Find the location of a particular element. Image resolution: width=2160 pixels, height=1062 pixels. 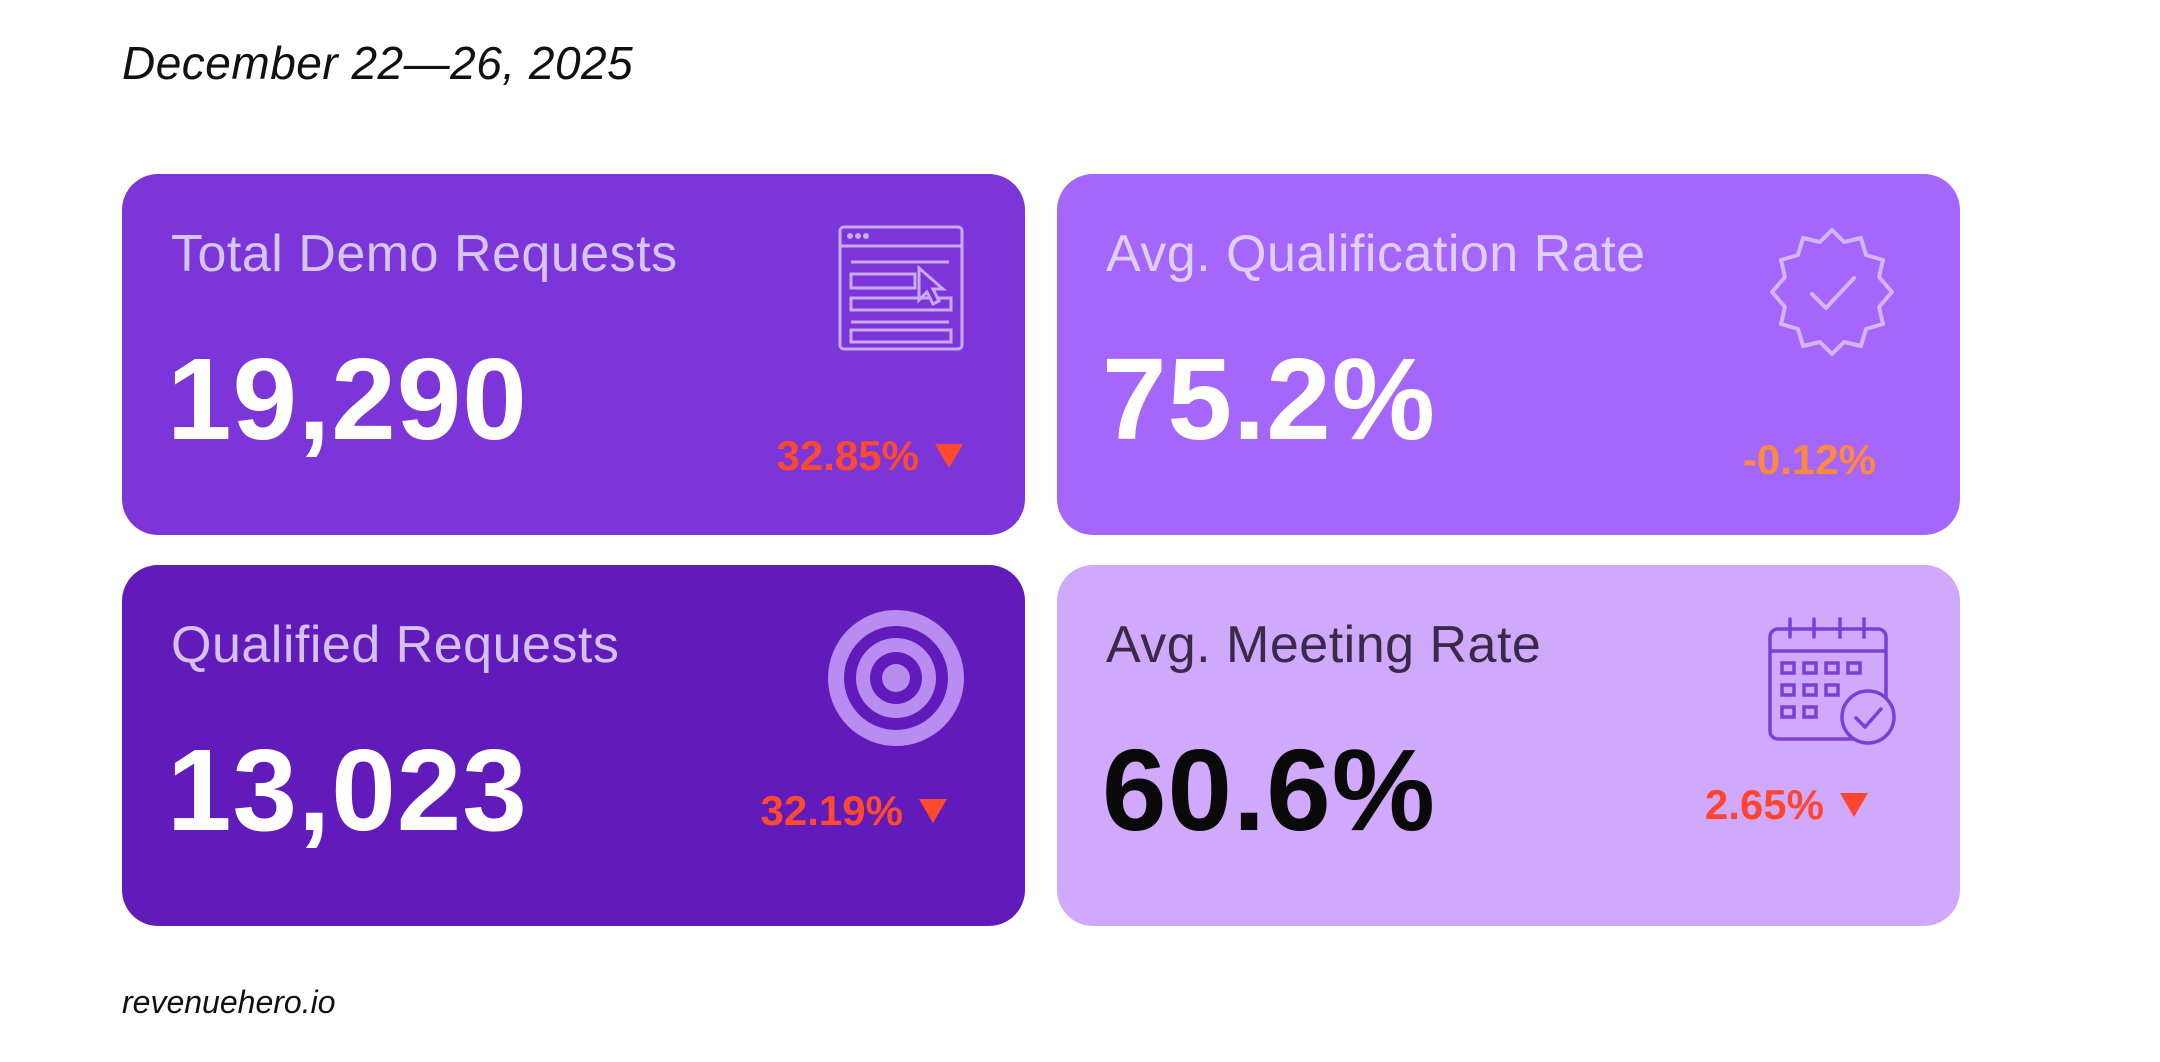

metric-change: 32.85% is located at coordinates (870, 456).